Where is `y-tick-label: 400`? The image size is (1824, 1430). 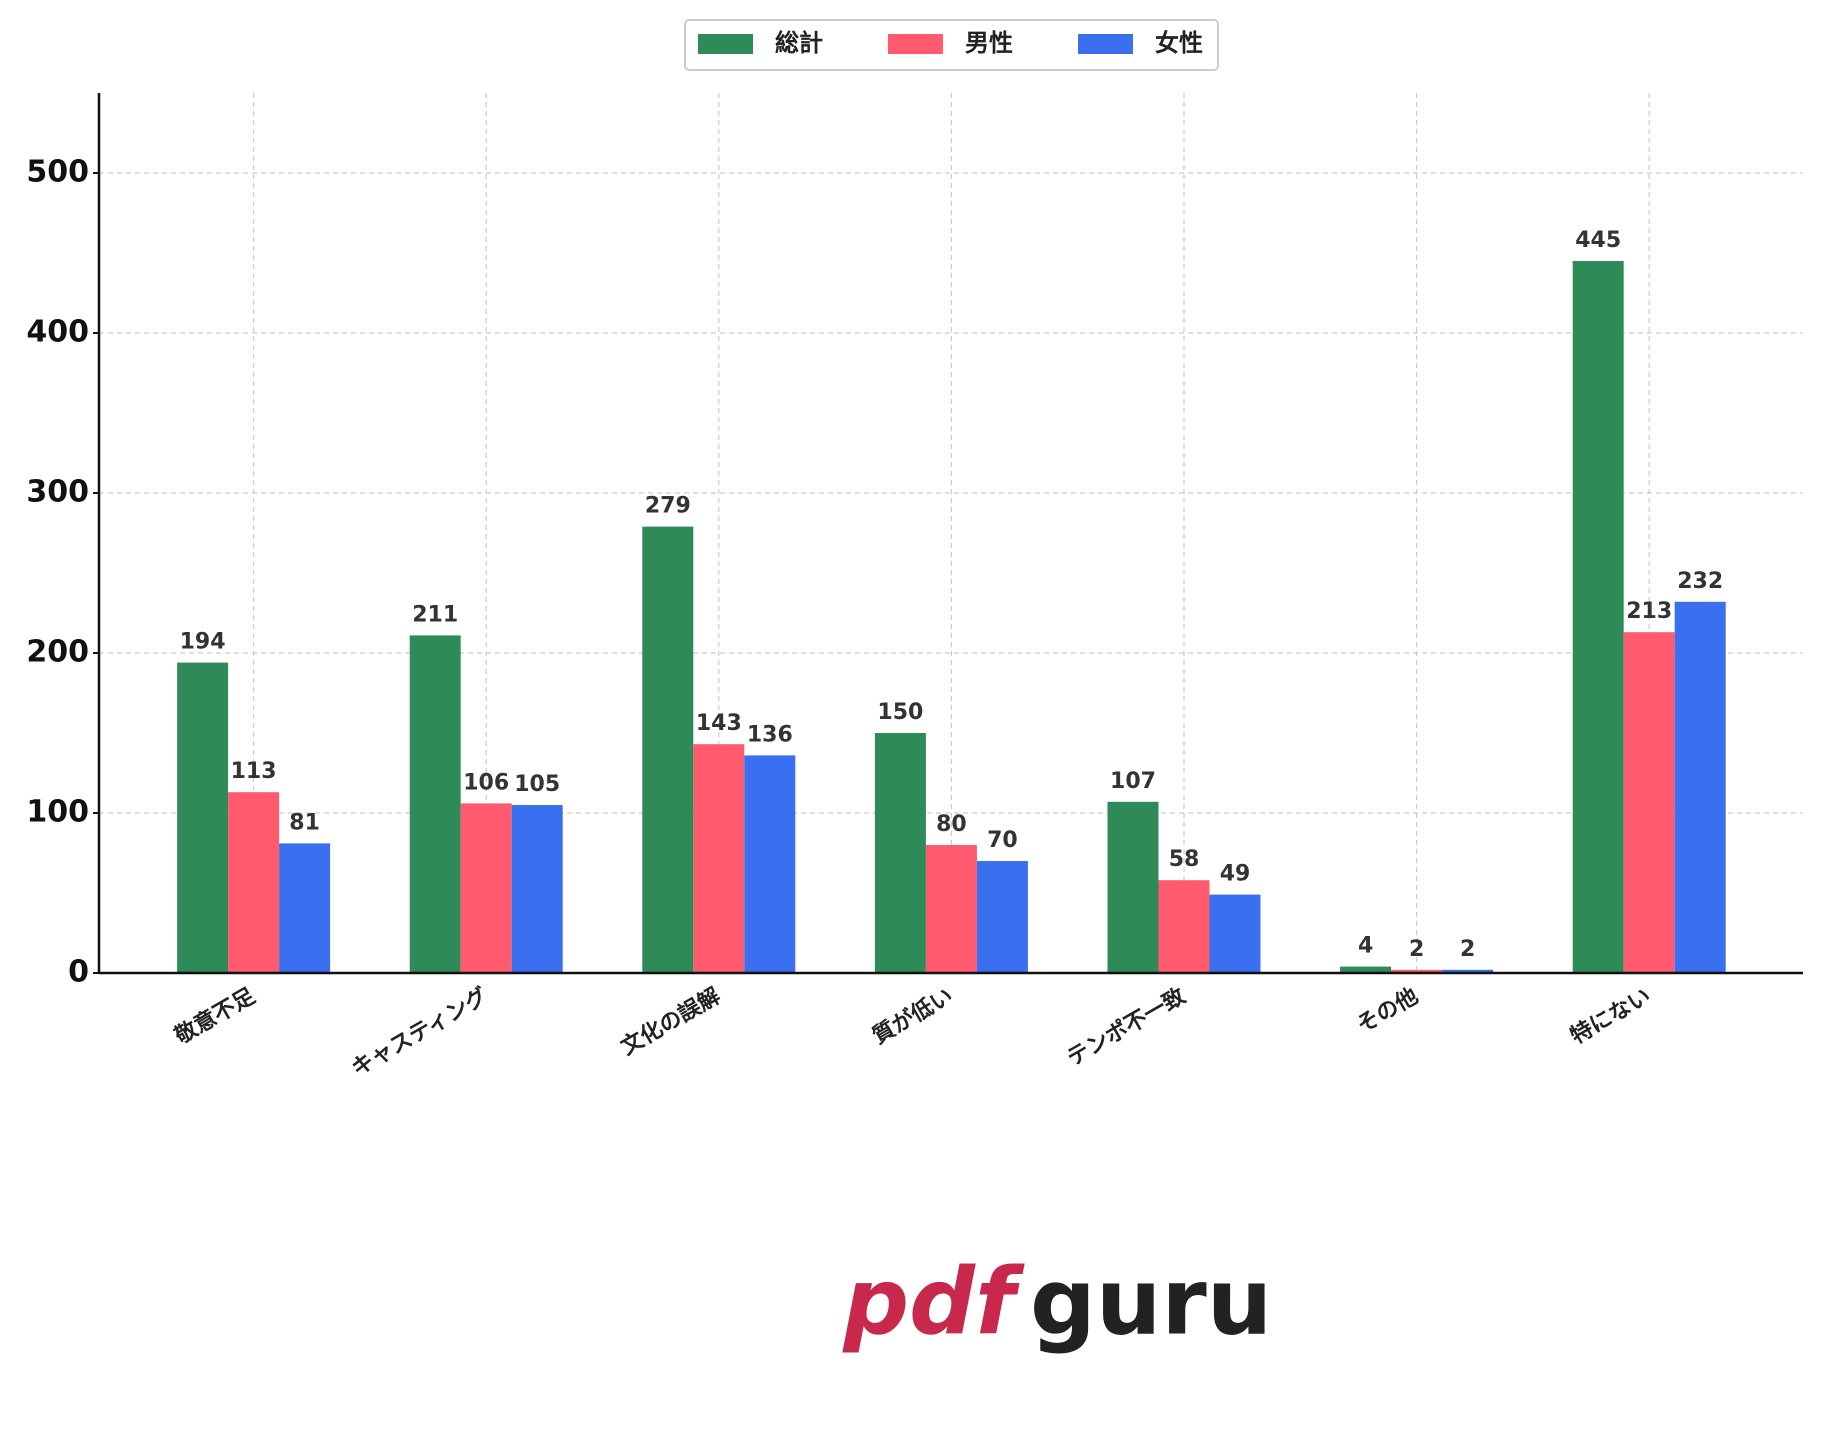 y-tick-label: 400 is located at coordinates (57, 332).